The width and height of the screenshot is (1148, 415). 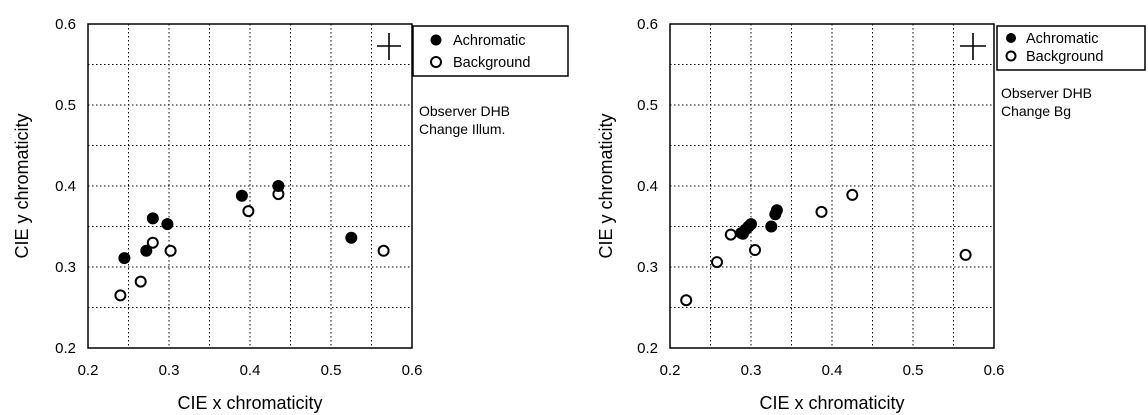 I want to click on annotation-line-2: Change Illum., so click(x=462, y=129).